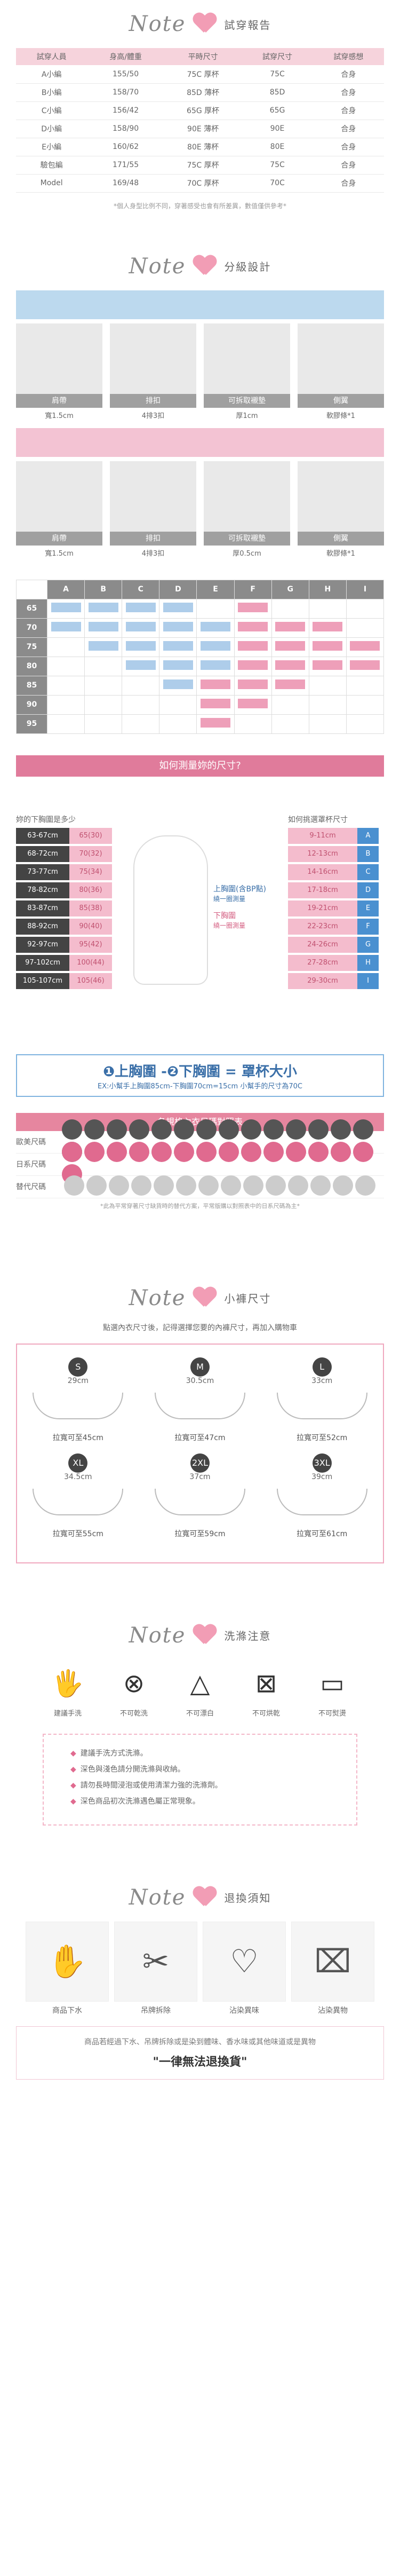  Describe the element at coordinates (247, 538) in the screenshot. I see `feature-label: 可拆取襯墊` at that location.